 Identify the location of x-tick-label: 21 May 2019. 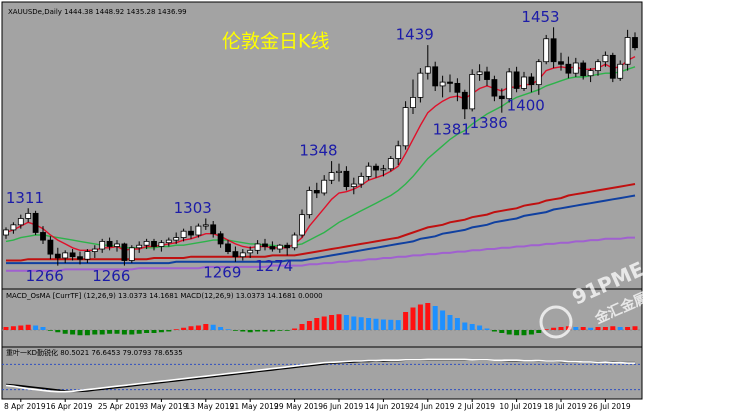
(254, 406).